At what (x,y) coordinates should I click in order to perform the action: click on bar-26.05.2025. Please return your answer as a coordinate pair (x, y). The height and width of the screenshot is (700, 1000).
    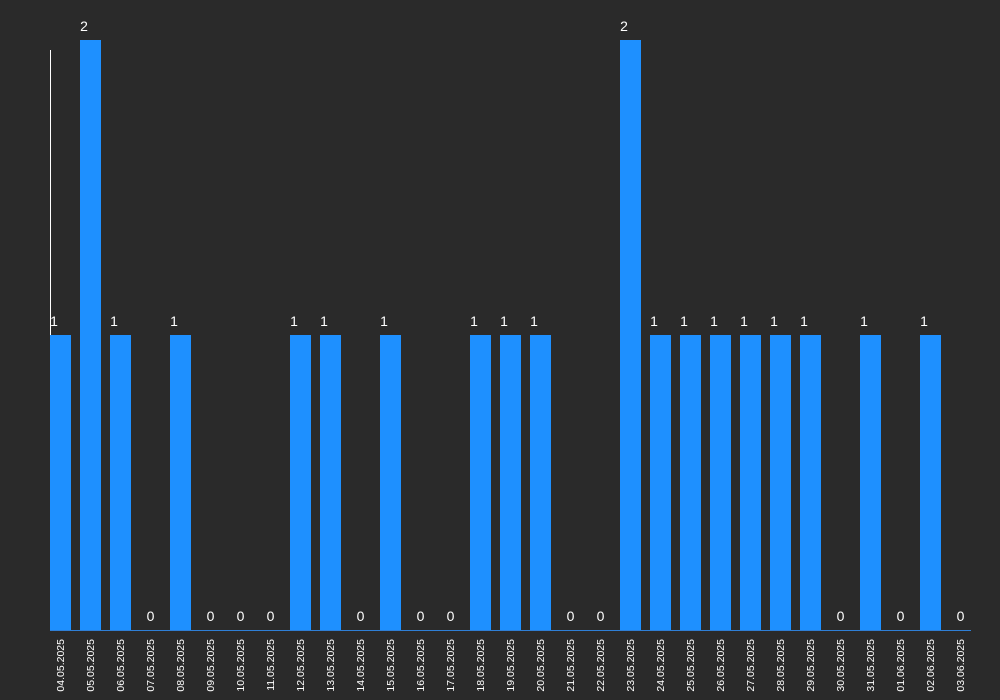
    Looking at the image, I should click on (720, 482).